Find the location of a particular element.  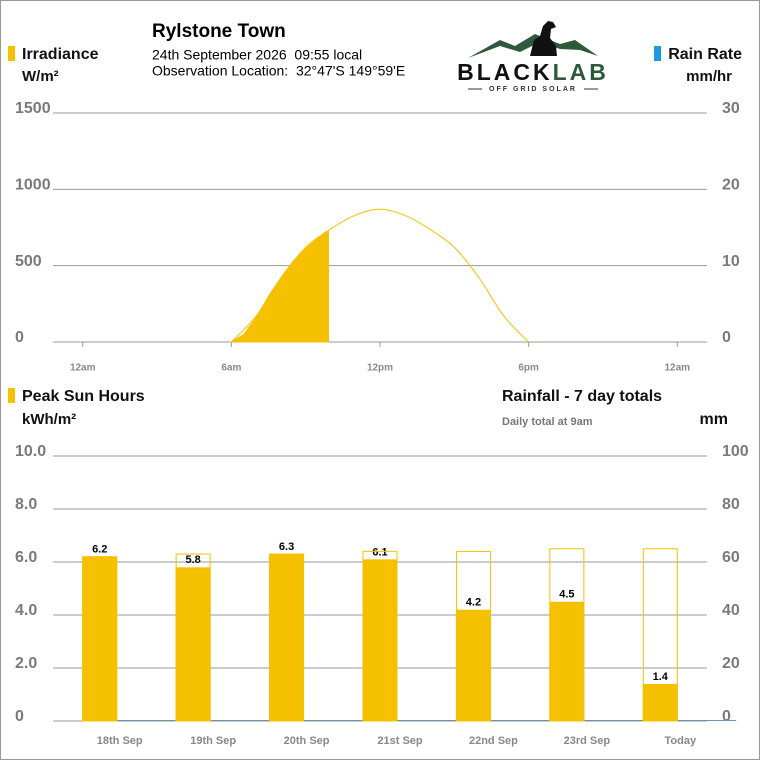

y2-axis-label: mm/hr is located at coordinates (709, 76).